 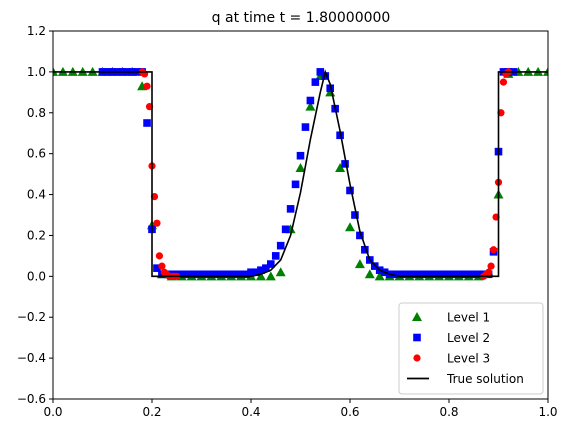 I want to click on legend-marker-circle, so click(x=417, y=358).